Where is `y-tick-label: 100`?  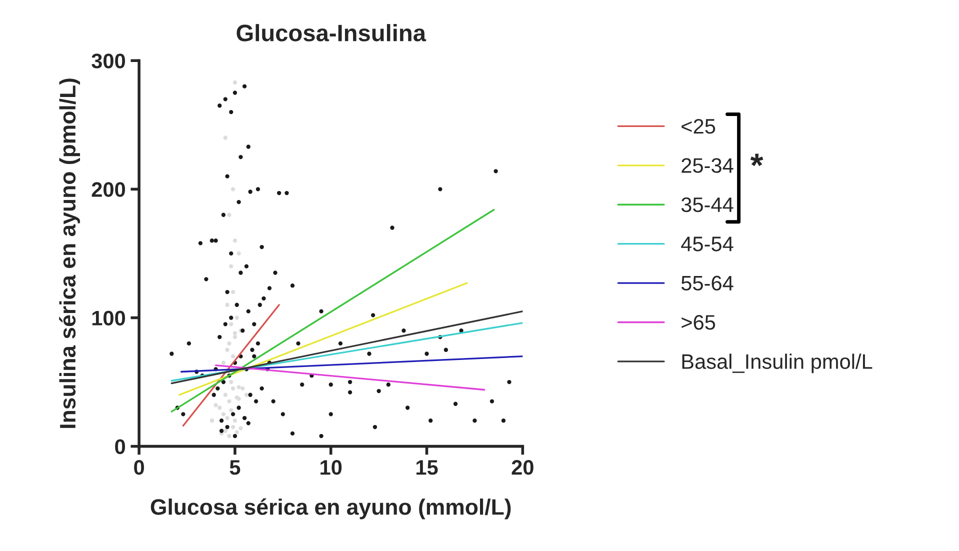 y-tick-label: 100 is located at coordinates (109, 318).